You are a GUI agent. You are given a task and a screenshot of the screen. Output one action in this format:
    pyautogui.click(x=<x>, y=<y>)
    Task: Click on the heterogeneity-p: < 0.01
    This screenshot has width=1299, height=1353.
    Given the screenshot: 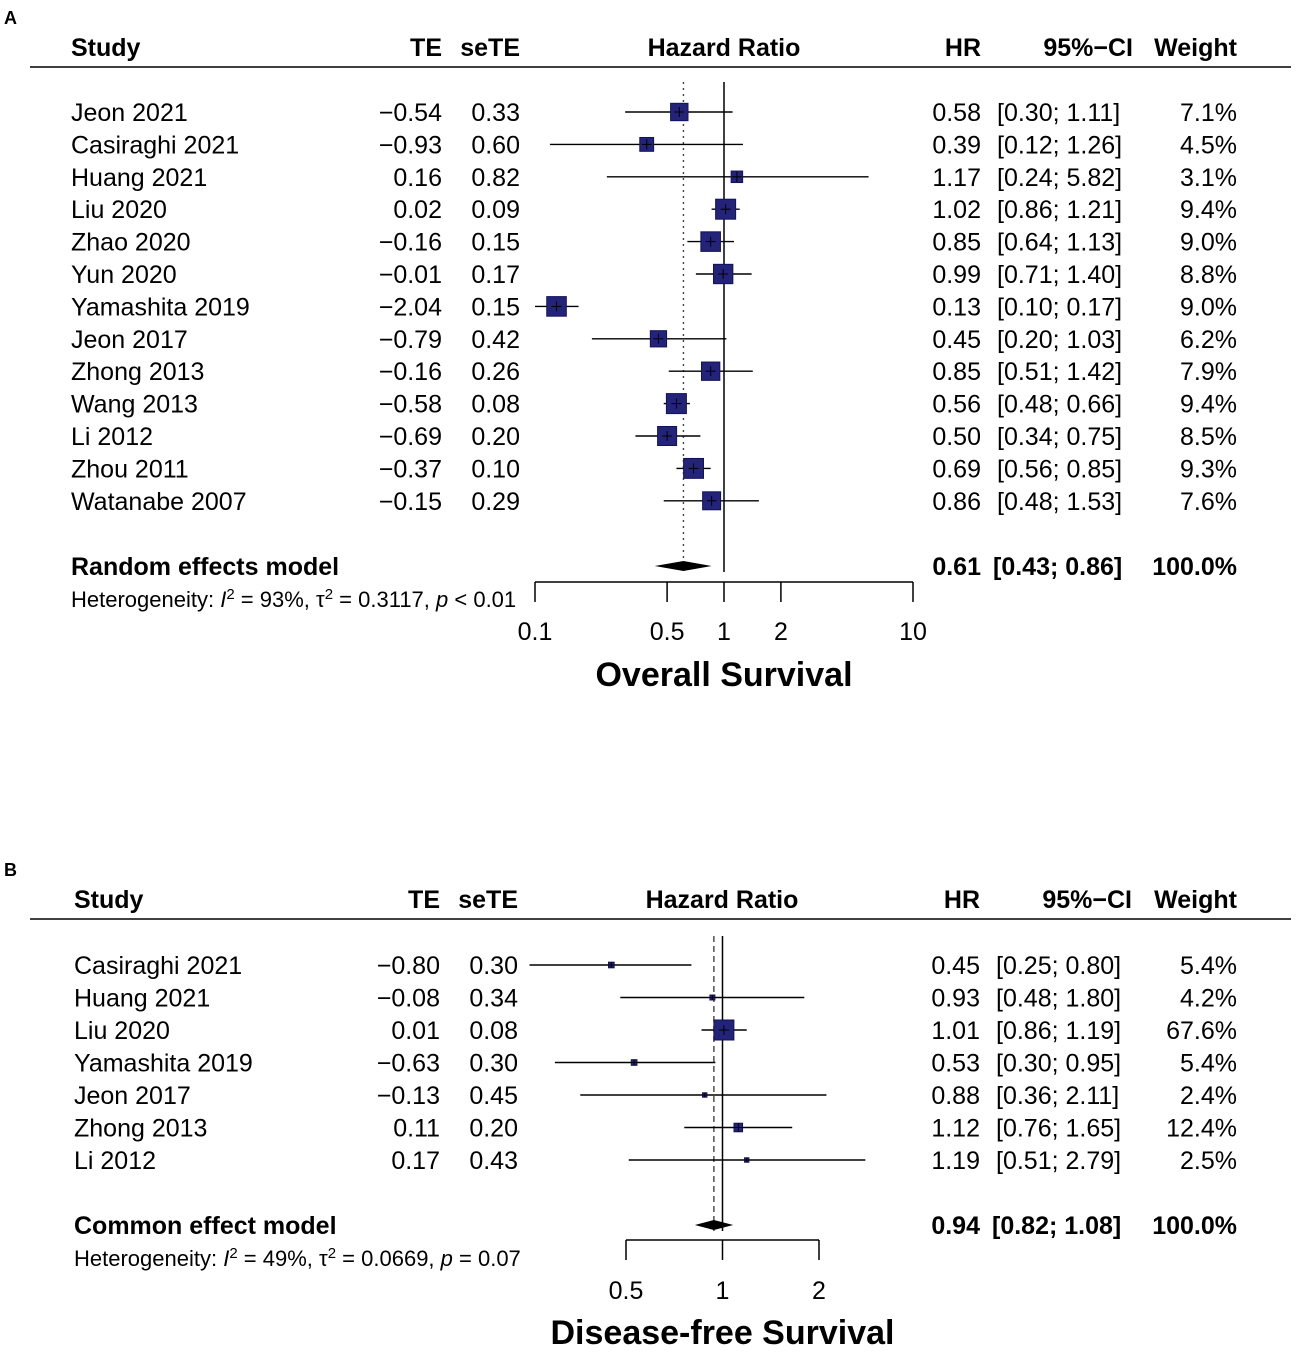 What is the action you would take?
    pyautogui.click(x=482, y=599)
    